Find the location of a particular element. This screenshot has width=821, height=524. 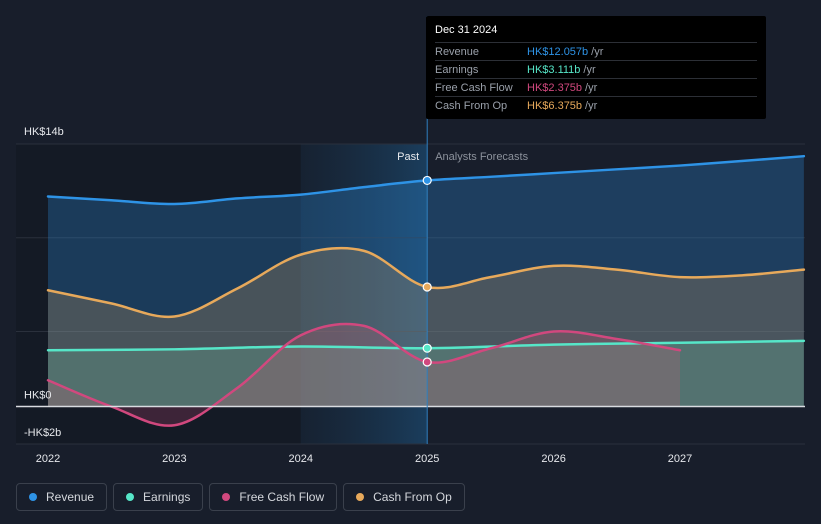

hover-markers is located at coordinates (427, 271).